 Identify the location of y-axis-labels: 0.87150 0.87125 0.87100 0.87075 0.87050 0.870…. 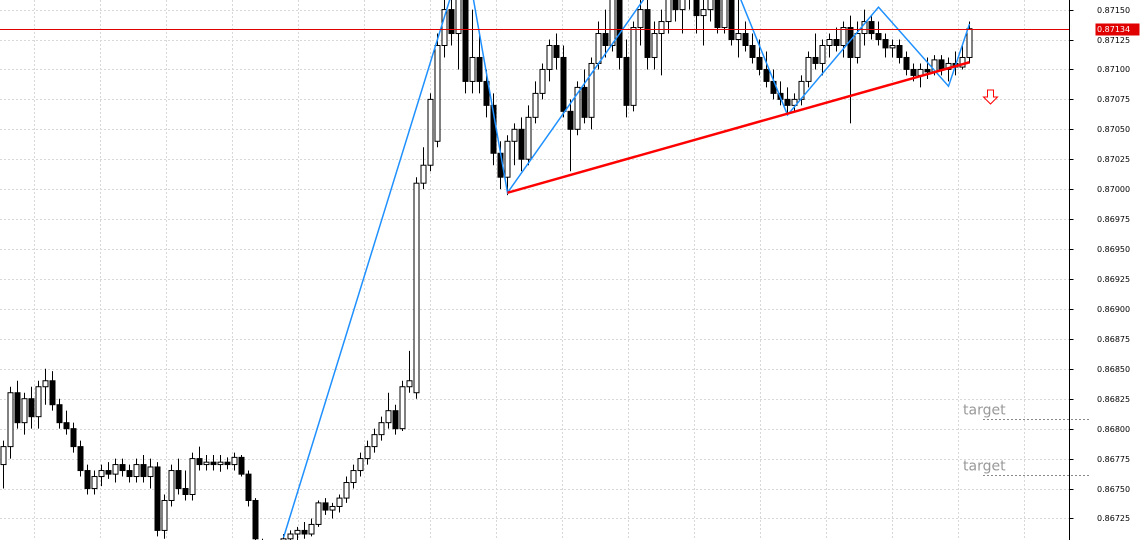
(1104, 264).